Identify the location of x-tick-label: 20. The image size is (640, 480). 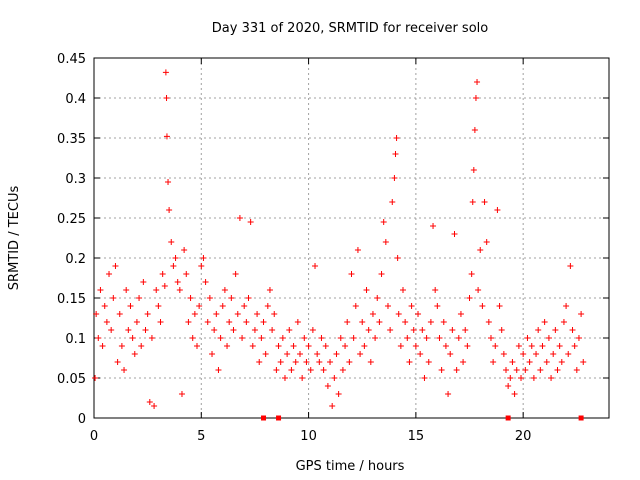
(523, 436).